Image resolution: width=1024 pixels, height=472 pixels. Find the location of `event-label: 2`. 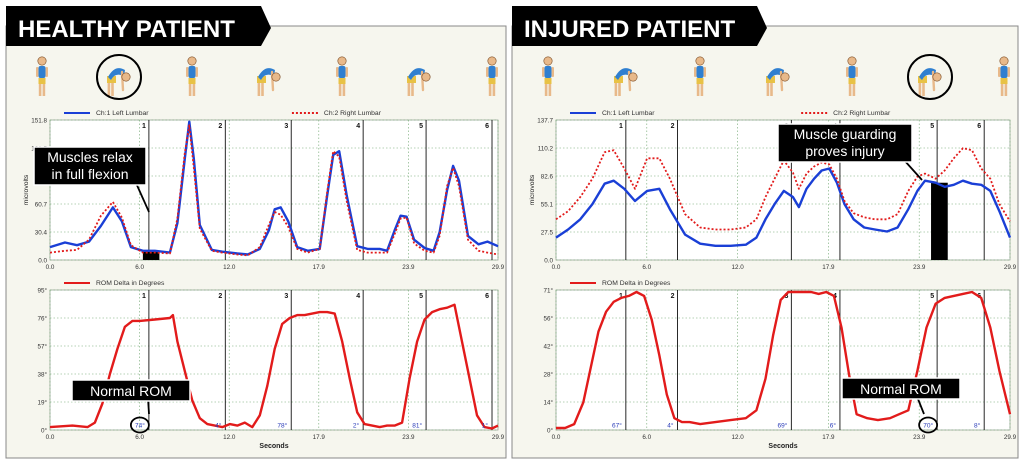

event-label: 2 is located at coordinates (220, 296).